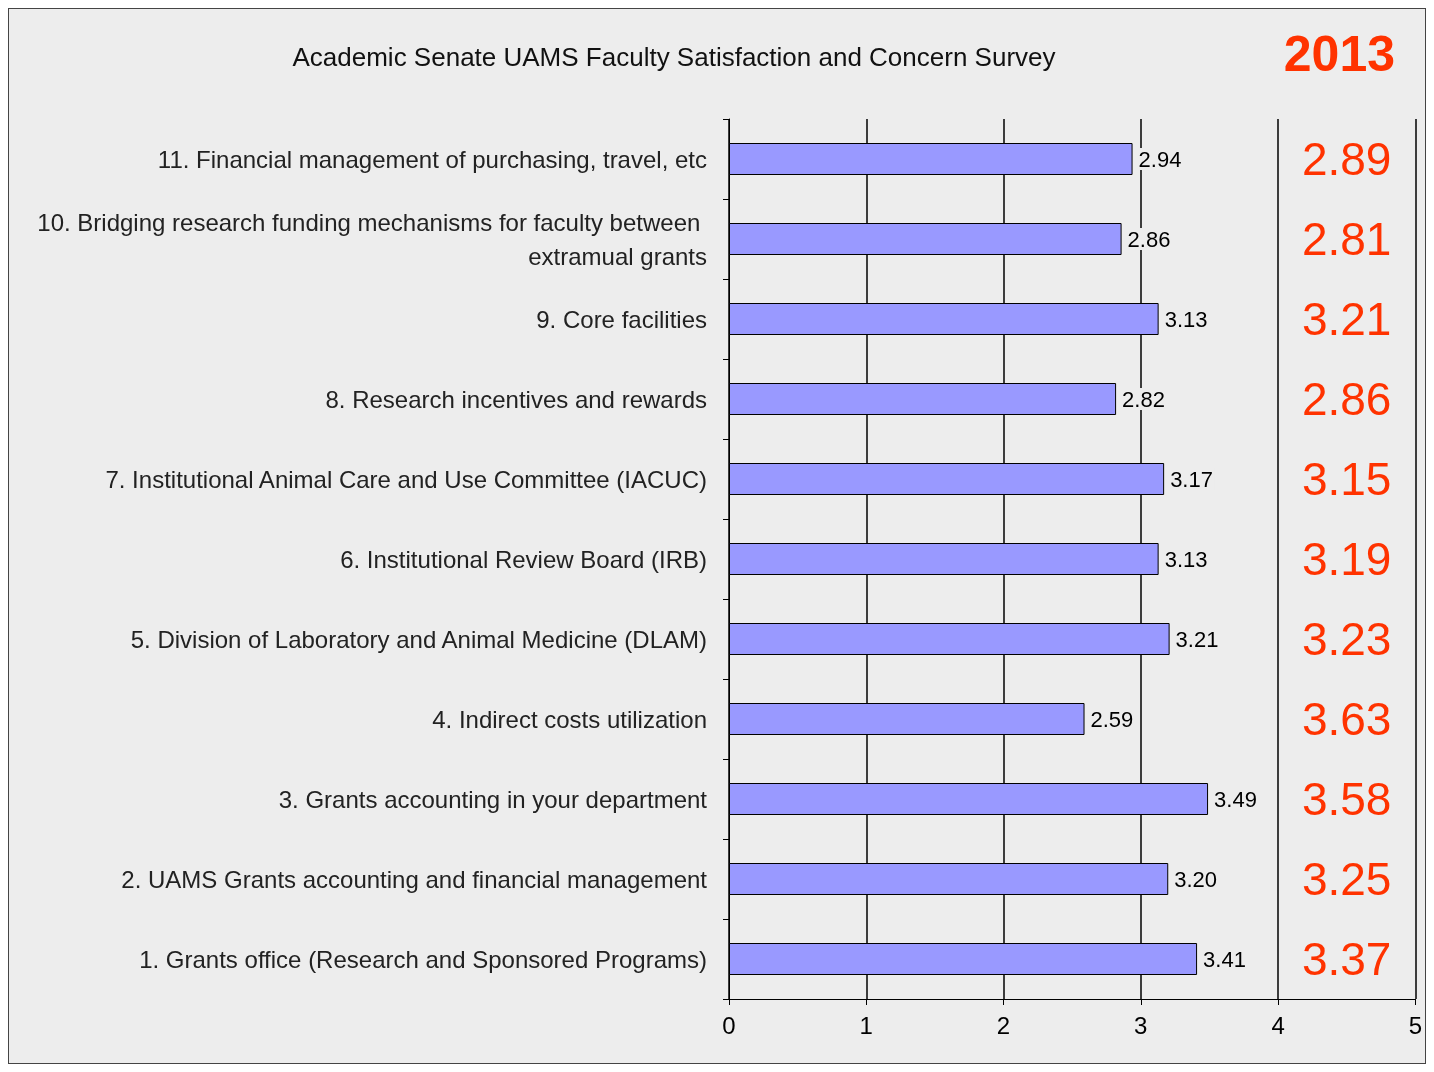  Describe the element at coordinates (1141, 1025) in the screenshot. I see `x-tick-label: 3` at that location.